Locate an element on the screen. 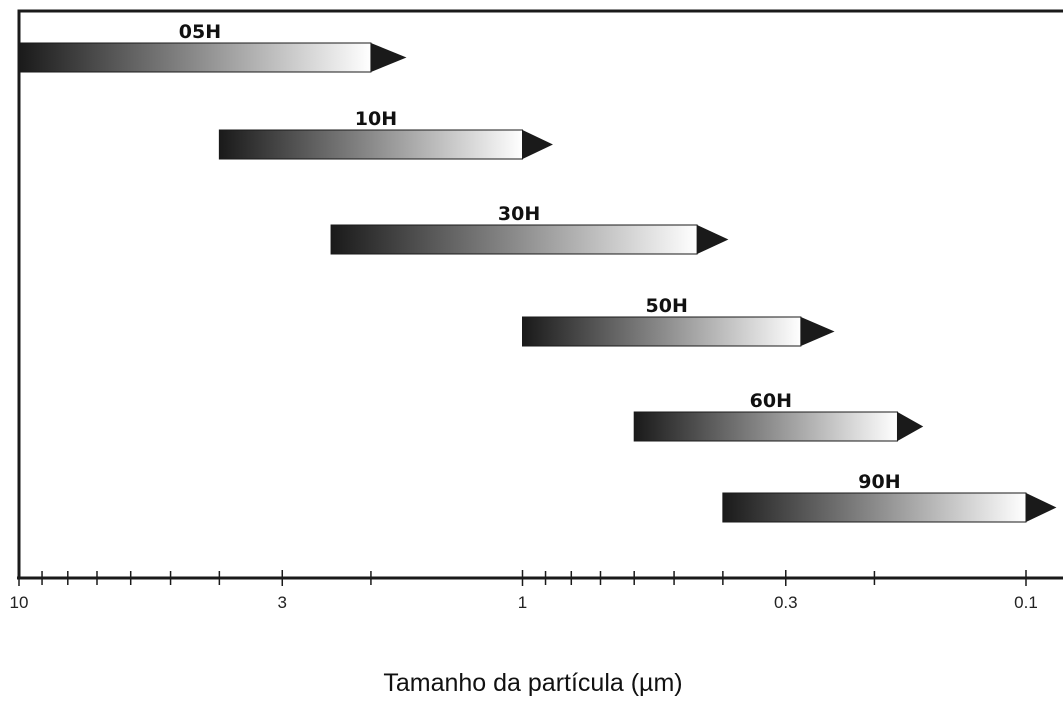 This screenshot has width=1063, height=704. bar-label: 05H is located at coordinates (200, 32).